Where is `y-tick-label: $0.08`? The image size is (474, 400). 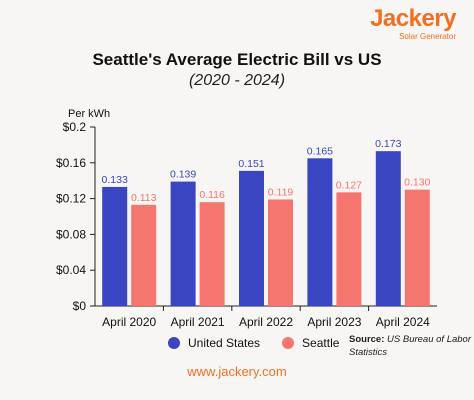 y-tick-label: $0.08 is located at coordinates (71, 234).